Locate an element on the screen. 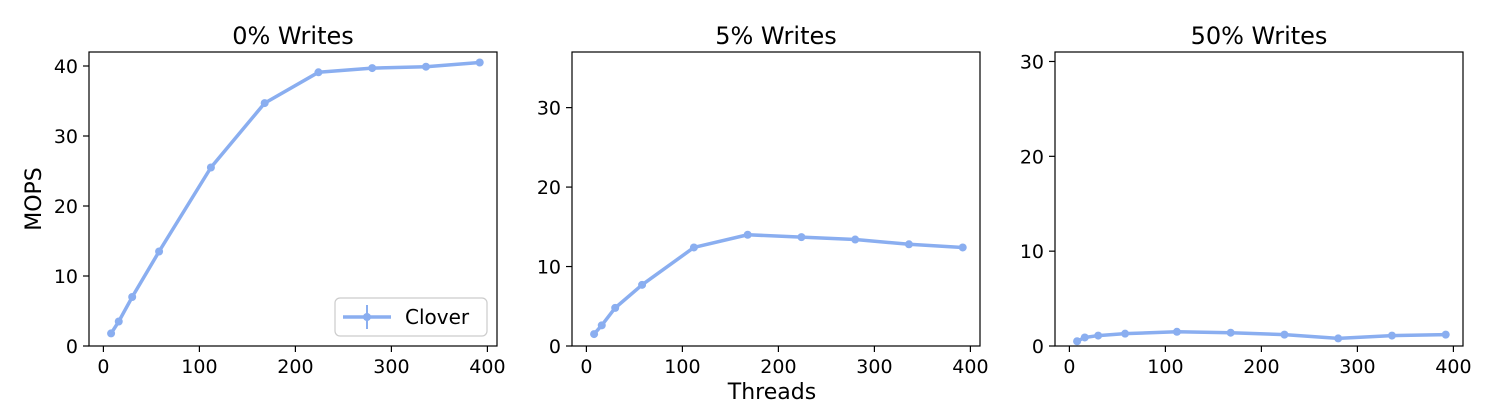 The height and width of the screenshot is (400, 1500). legend-box is located at coordinates (411, 317).